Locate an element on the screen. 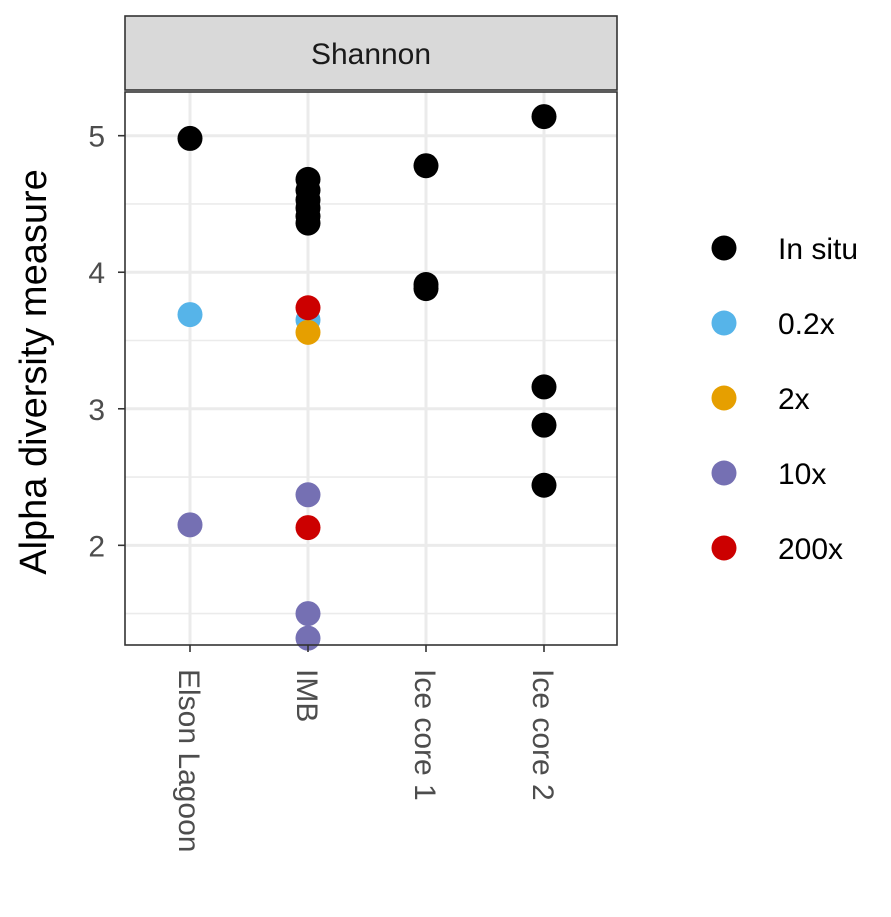 This screenshot has width=891, height=917. x-axis: Elson Lagoon IMB Ice core 1 Ice core 2 is located at coordinates (365, 749).